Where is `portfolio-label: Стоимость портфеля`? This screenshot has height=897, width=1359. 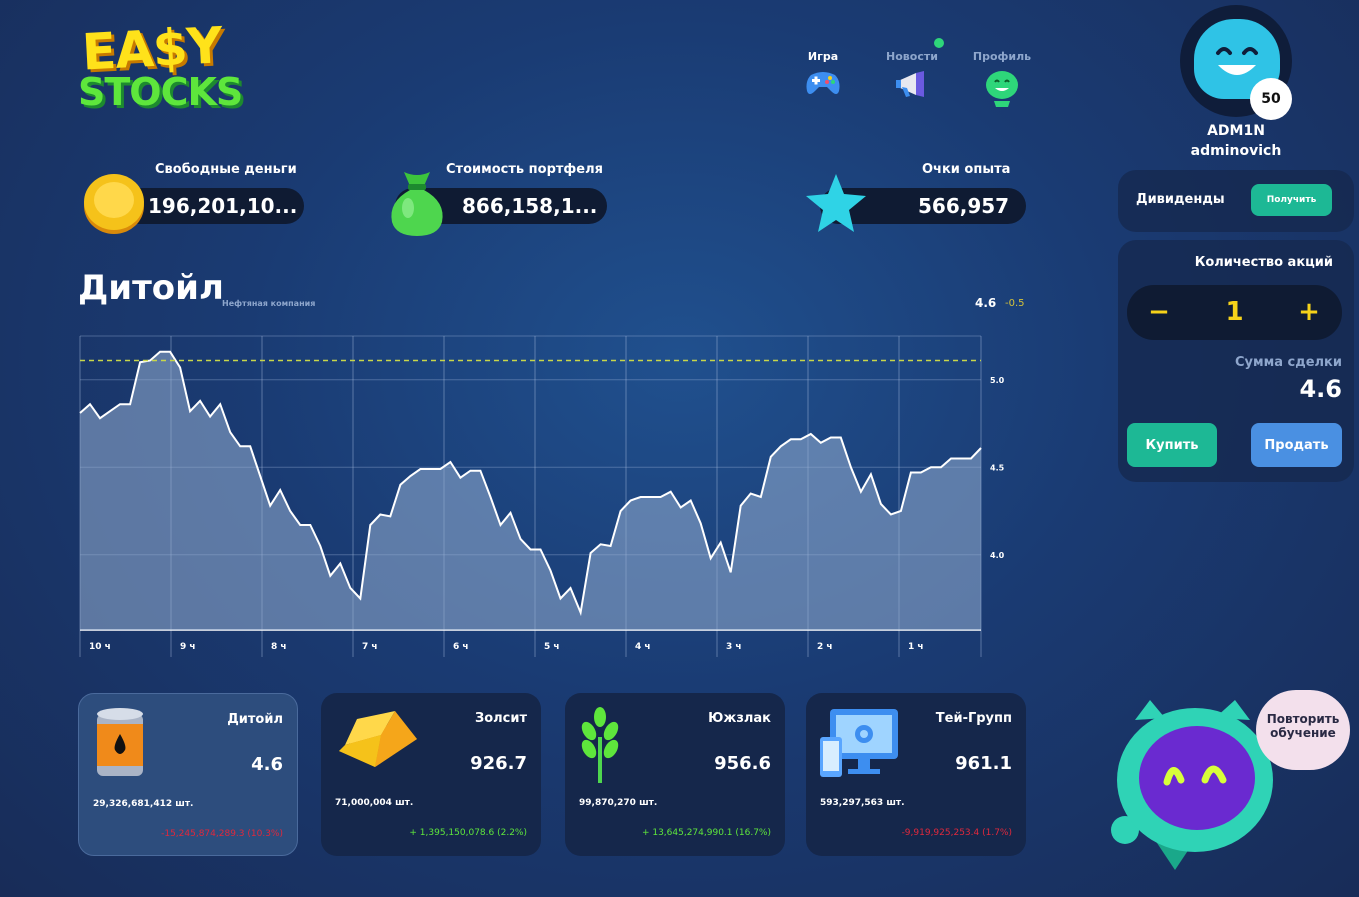
portfolio-label: Стоимость портфеля is located at coordinates (524, 169).